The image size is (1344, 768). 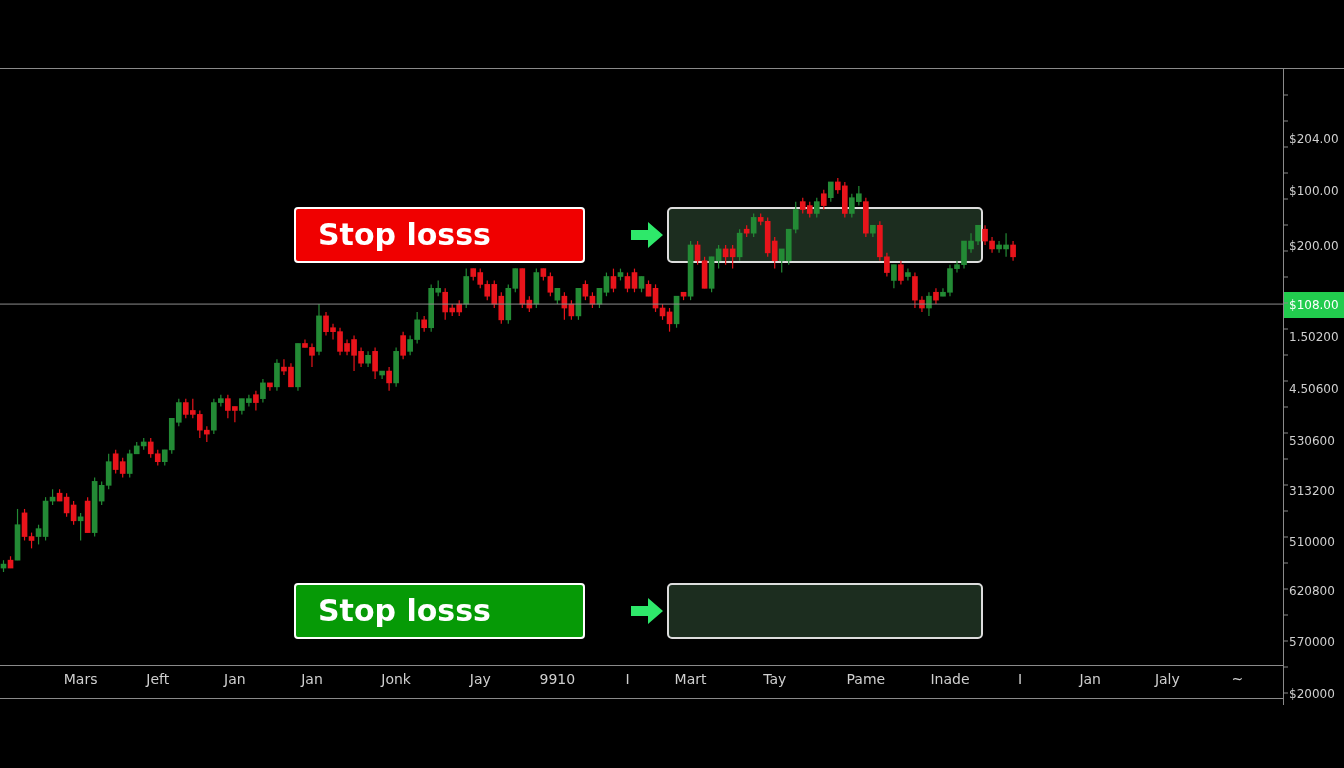 What do you see at coordinates (866, 679) in the screenshot?
I see `x-tick-label: Pame` at bounding box center [866, 679].